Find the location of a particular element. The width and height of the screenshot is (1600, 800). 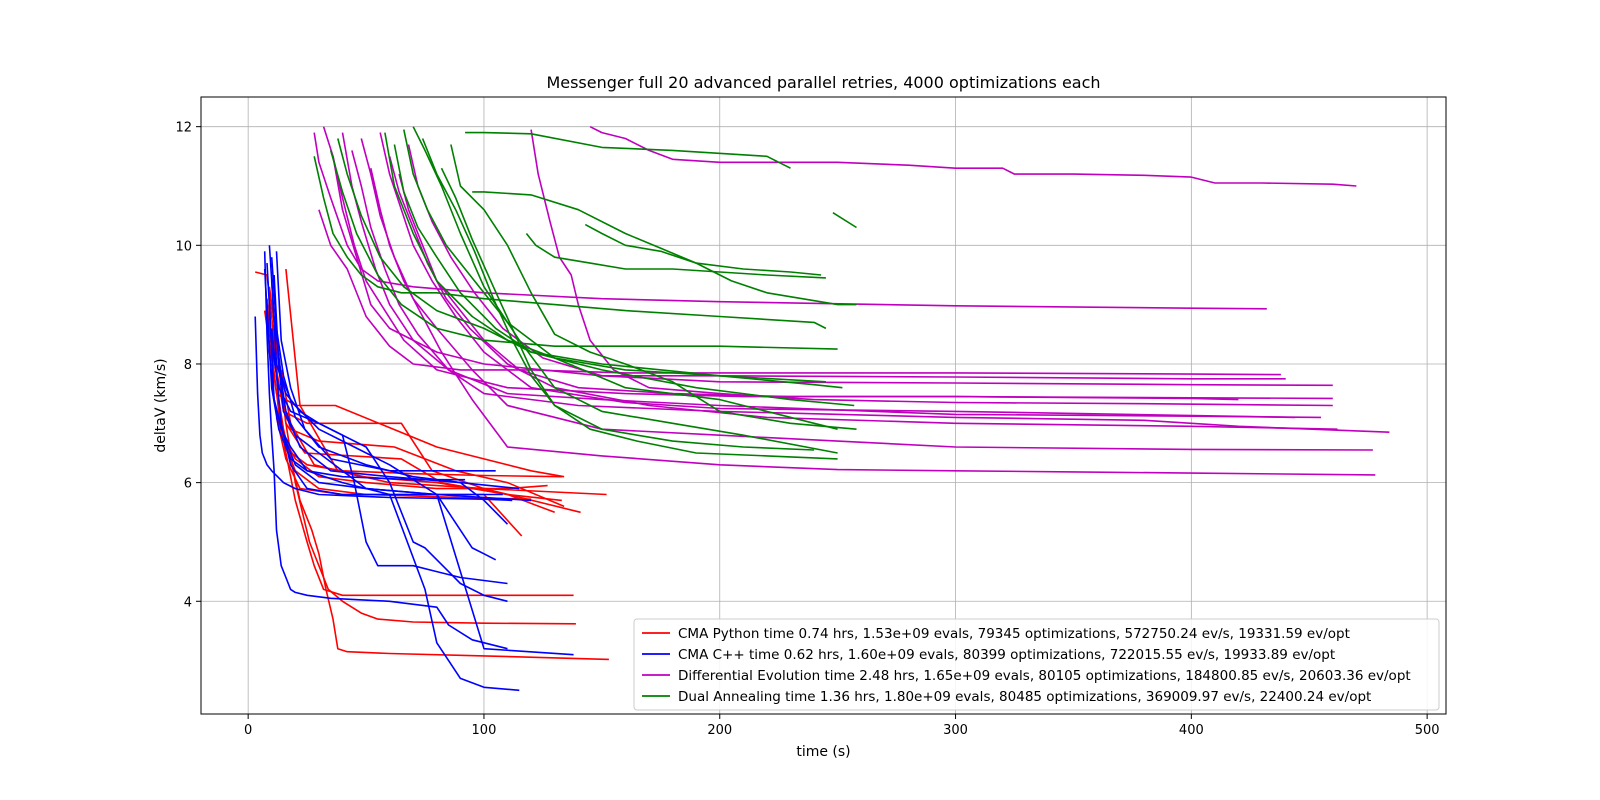

x-axis-label: time (s) is located at coordinates (823, 752).